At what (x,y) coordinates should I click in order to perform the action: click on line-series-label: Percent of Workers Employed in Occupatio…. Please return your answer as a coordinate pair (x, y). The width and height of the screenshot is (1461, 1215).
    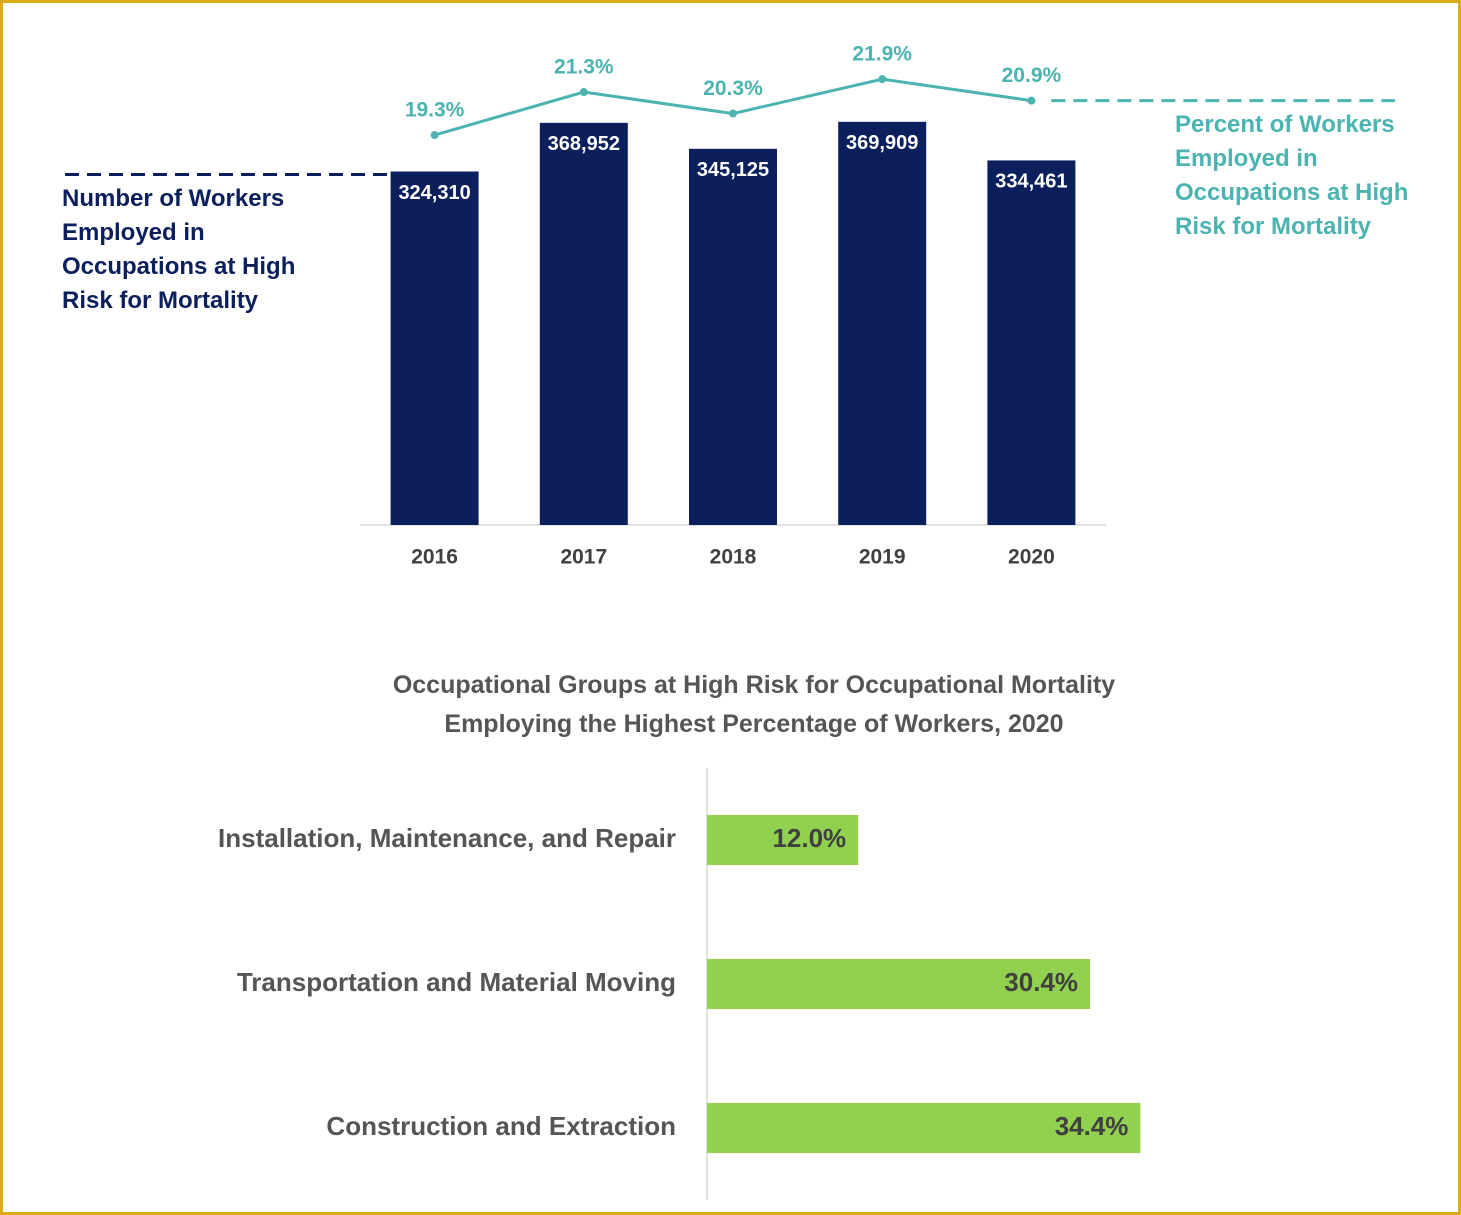
    Looking at the image, I should click on (1292, 175).